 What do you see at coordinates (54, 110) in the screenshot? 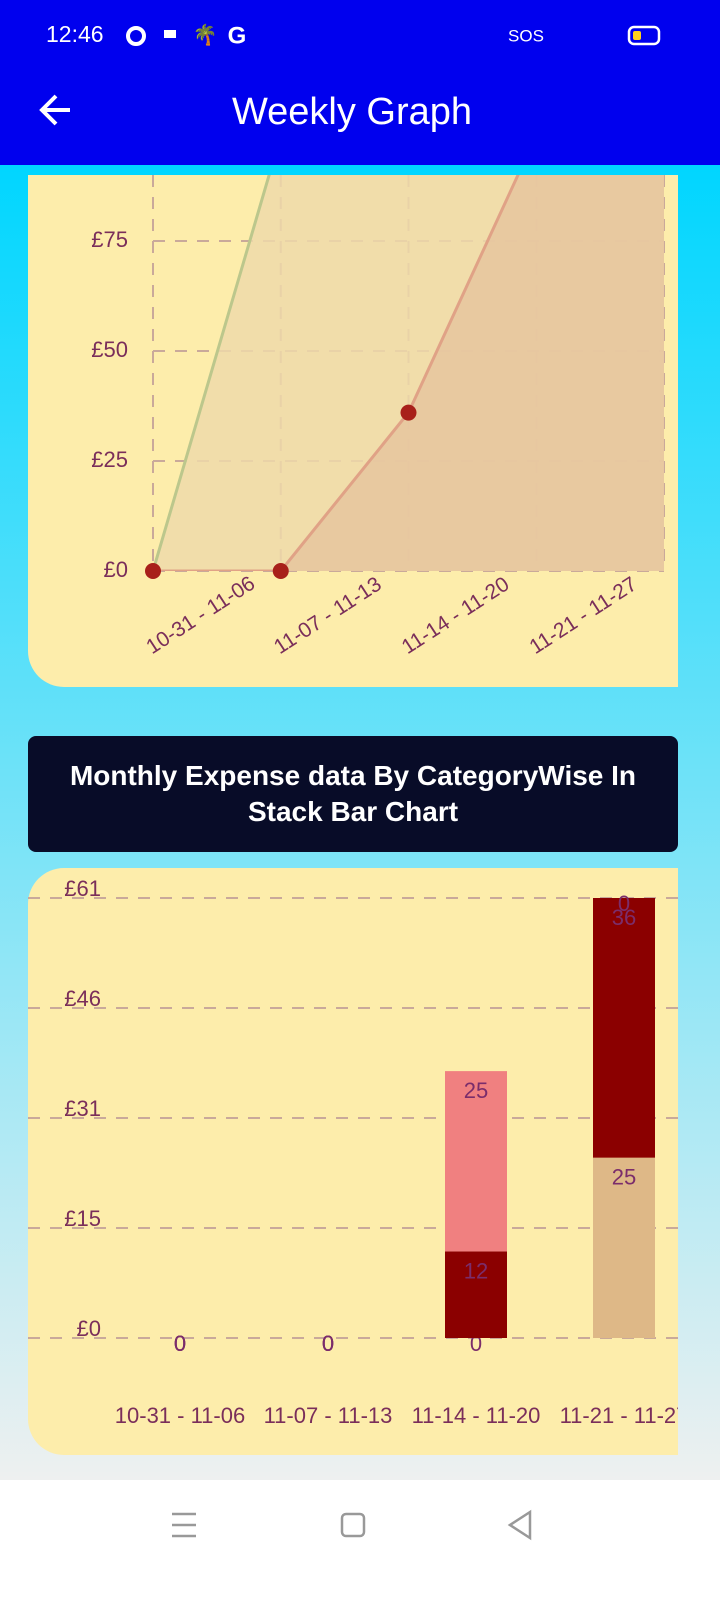
I see `back-button` at bounding box center [54, 110].